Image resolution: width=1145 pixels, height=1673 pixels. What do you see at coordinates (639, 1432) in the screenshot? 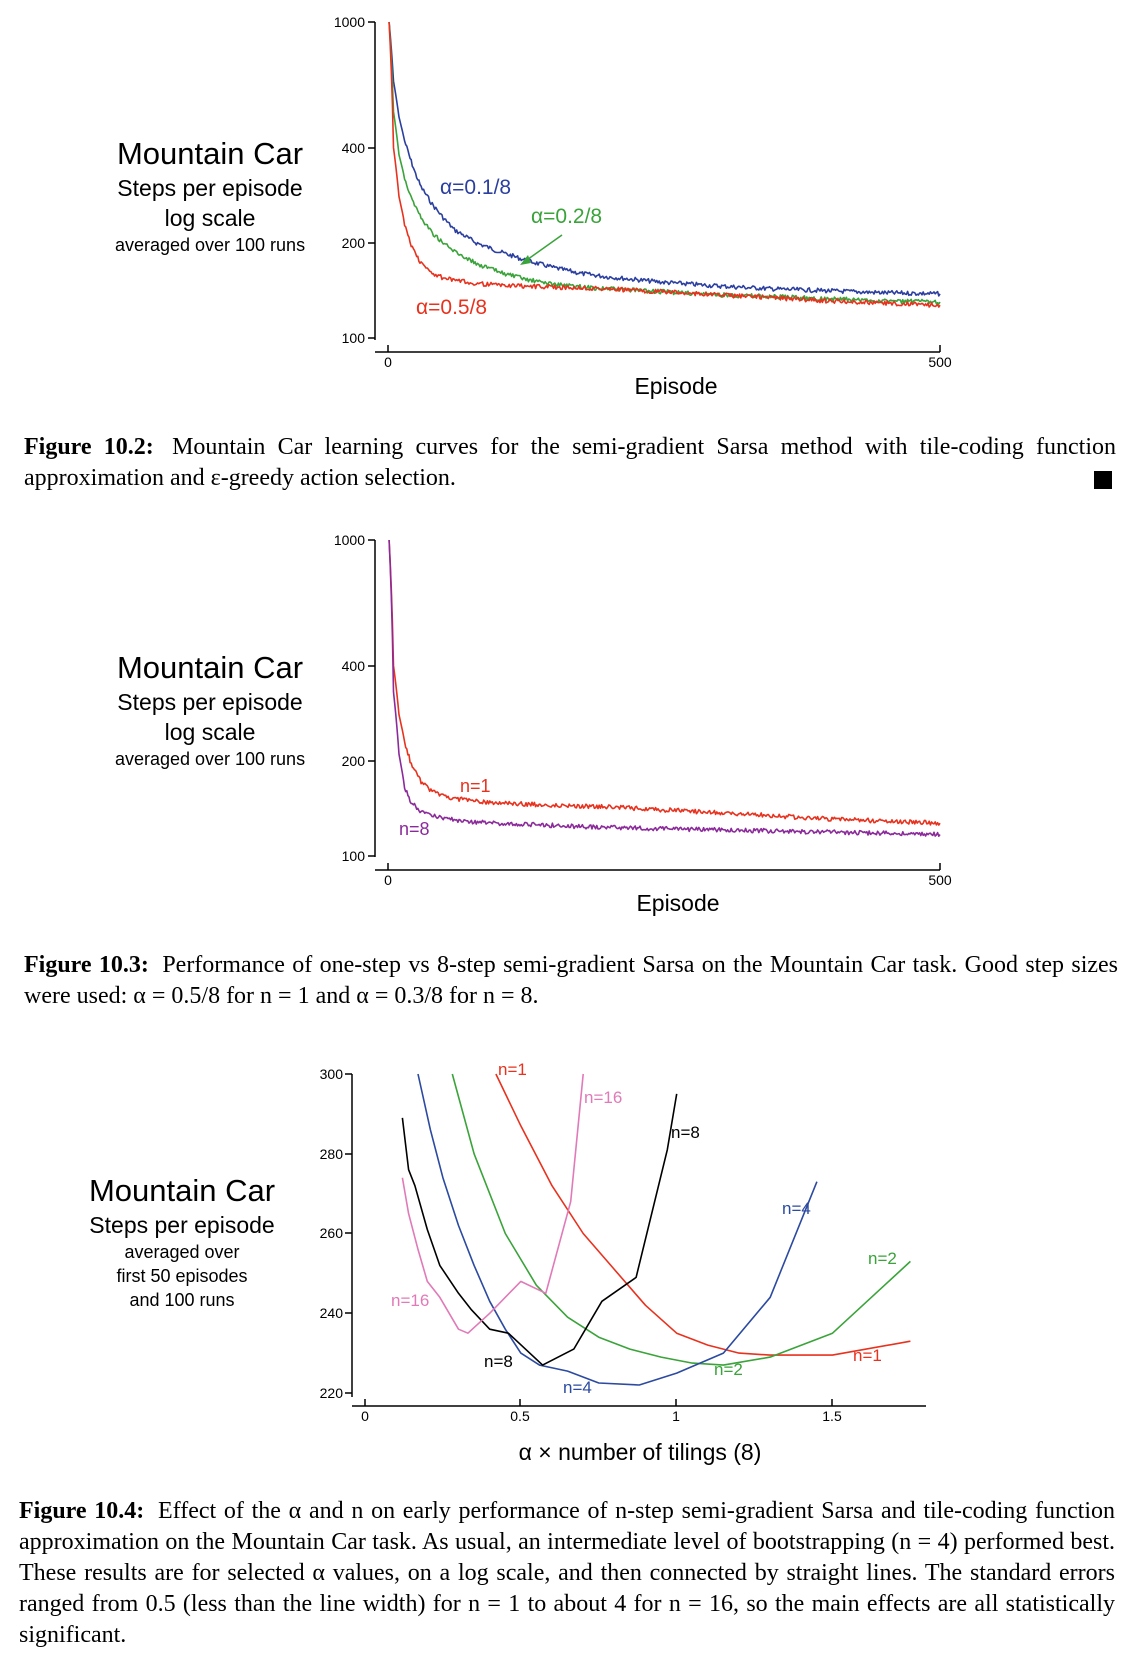
I see `x-axis: 0 0.5 1 1.5 α × number of tilings (8)` at bounding box center [639, 1432].